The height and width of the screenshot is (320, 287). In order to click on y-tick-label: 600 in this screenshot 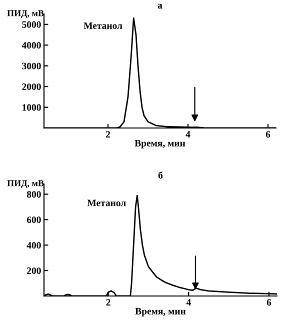, I will do `click(33, 220)`.